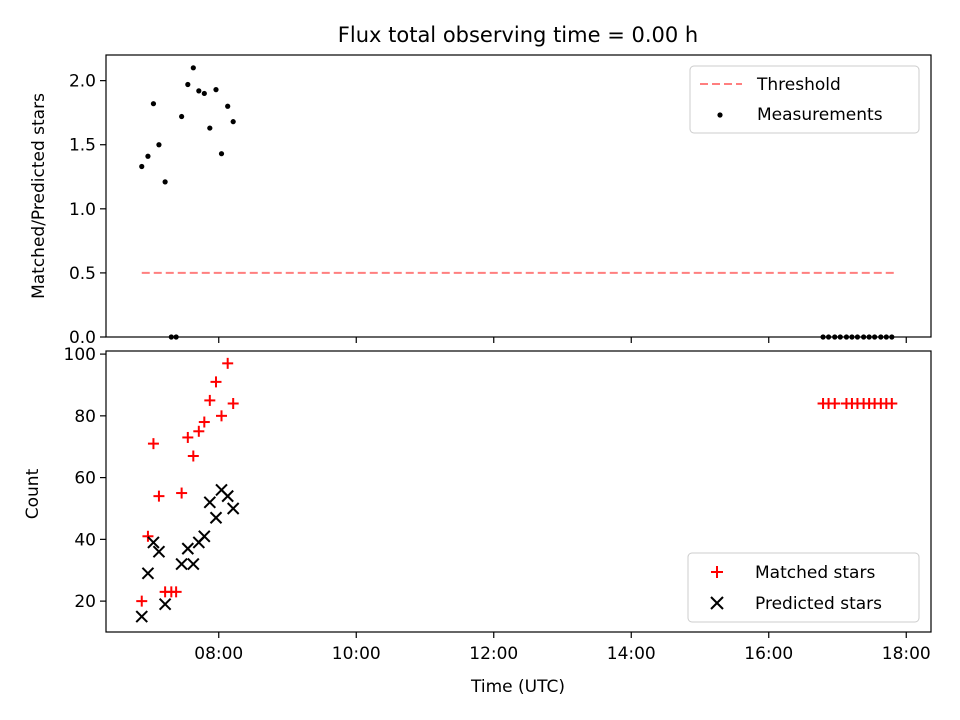 Image resolution: width=960 pixels, height=720 pixels. I want to click on top-legend-box, so click(804, 99).